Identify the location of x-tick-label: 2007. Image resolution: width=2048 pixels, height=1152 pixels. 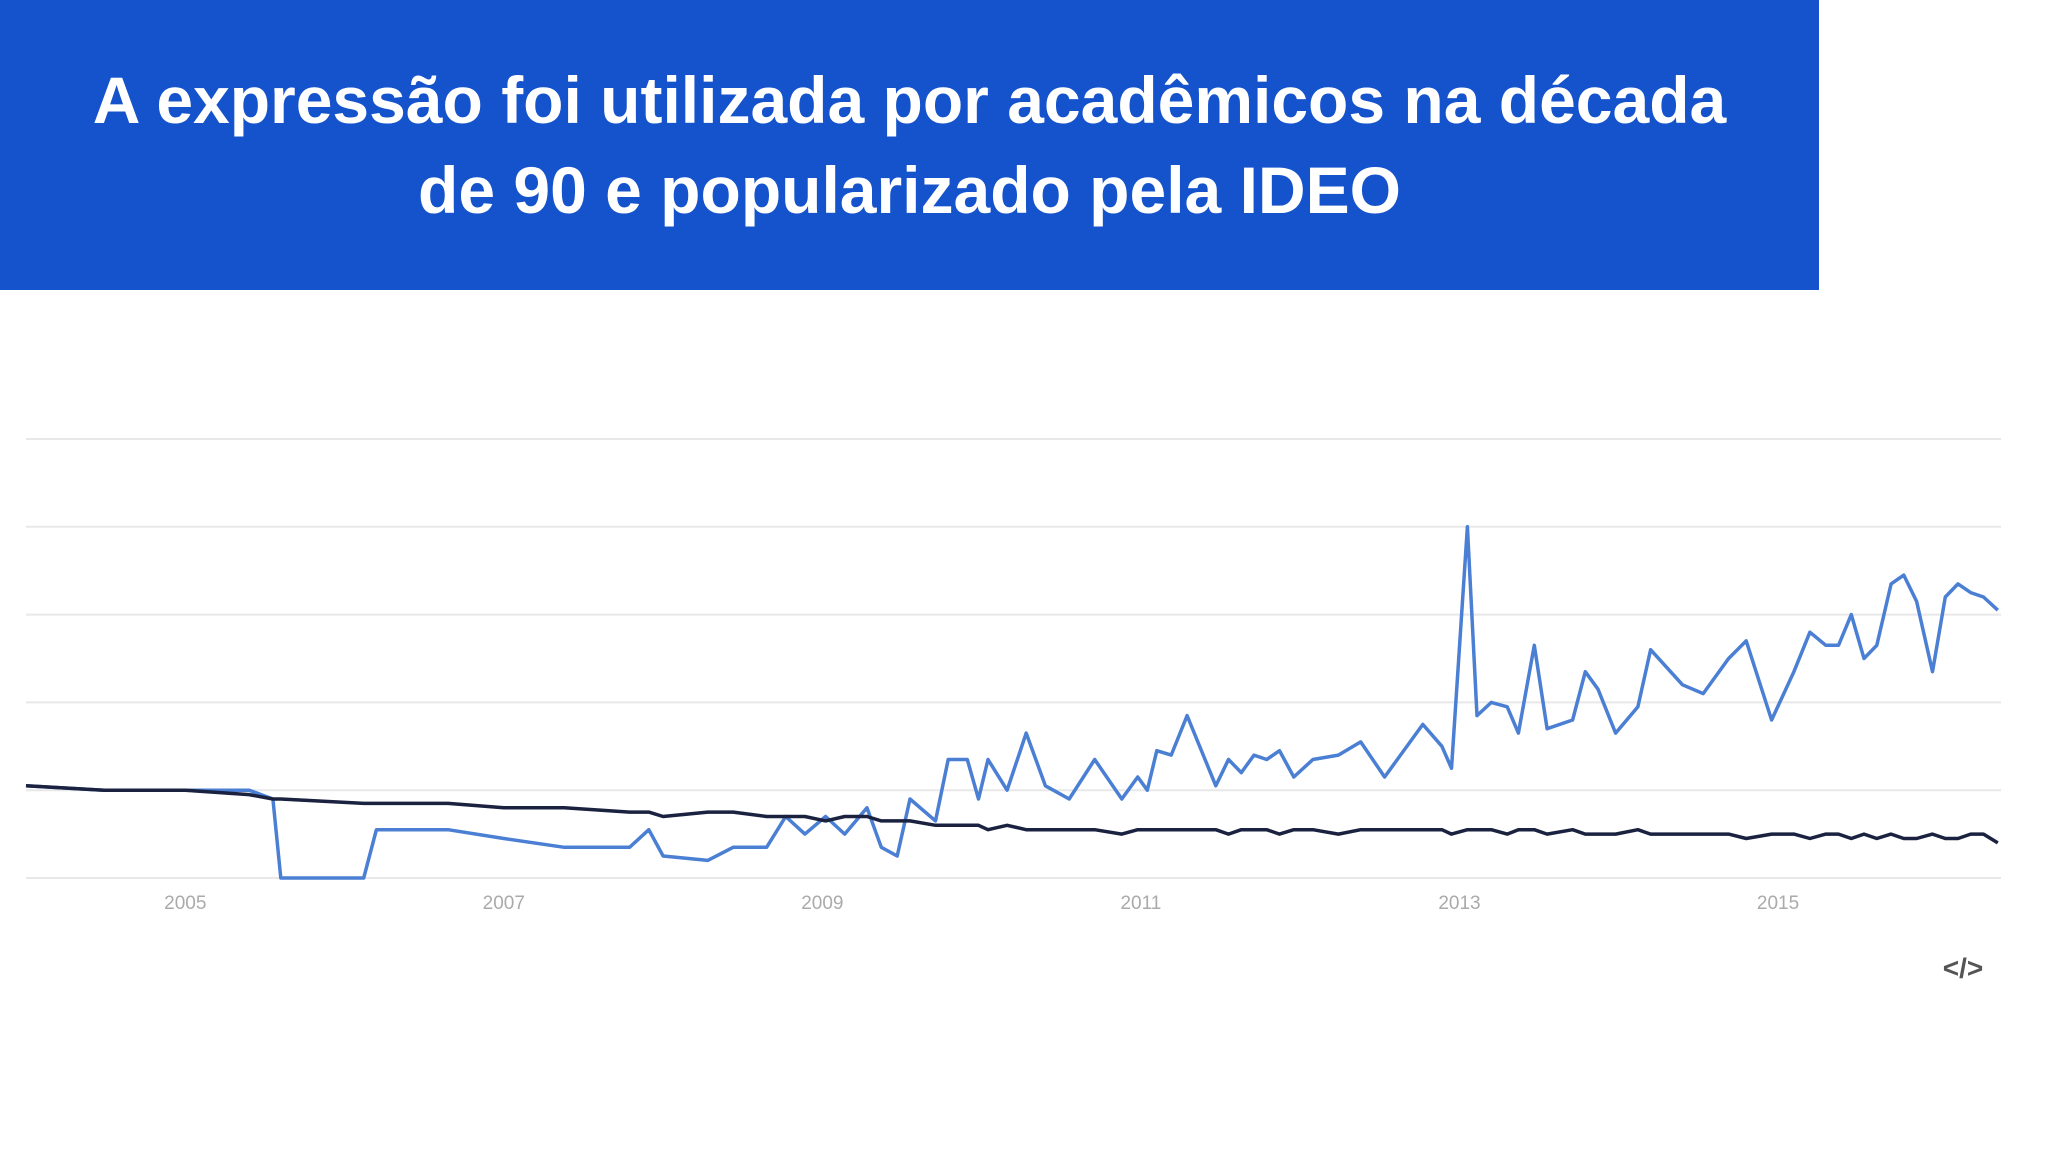
(504, 903).